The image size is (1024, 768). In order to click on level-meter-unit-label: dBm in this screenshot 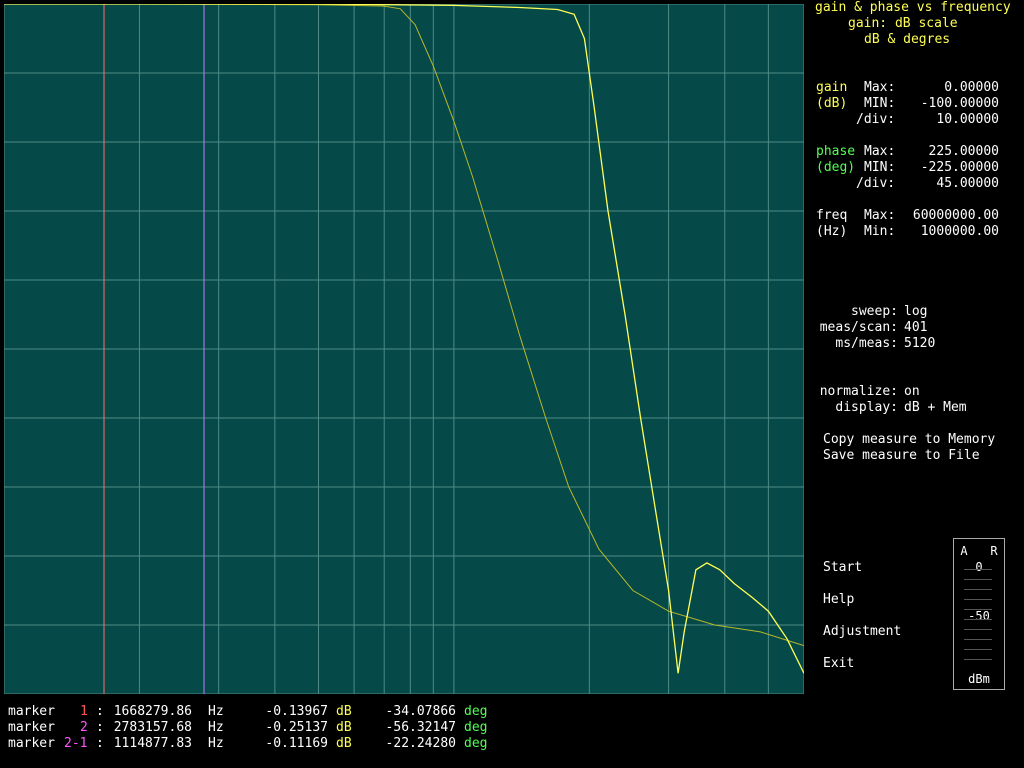, I will do `click(979, 679)`.